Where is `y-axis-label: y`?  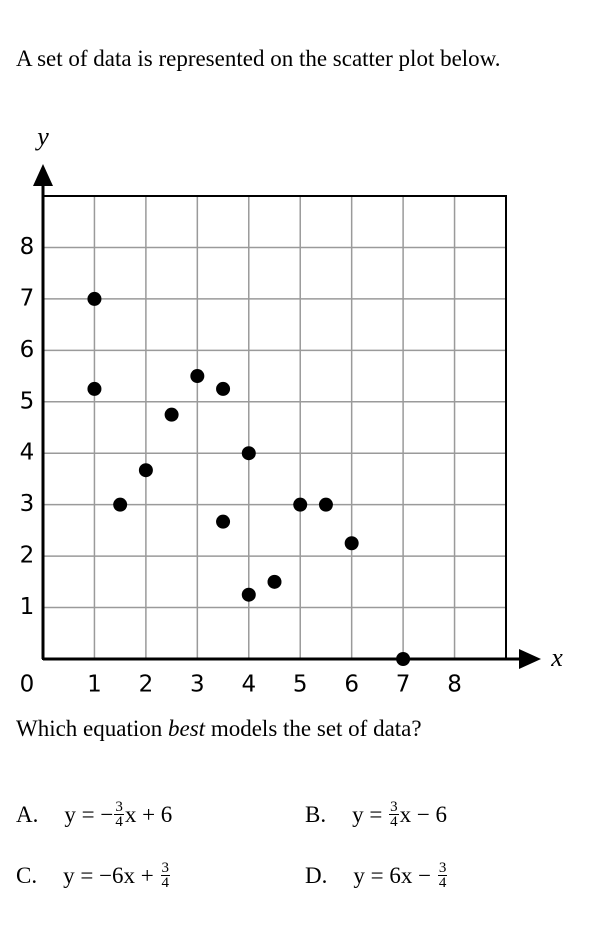 y-axis-label: y is located at coordinates (41, 136).